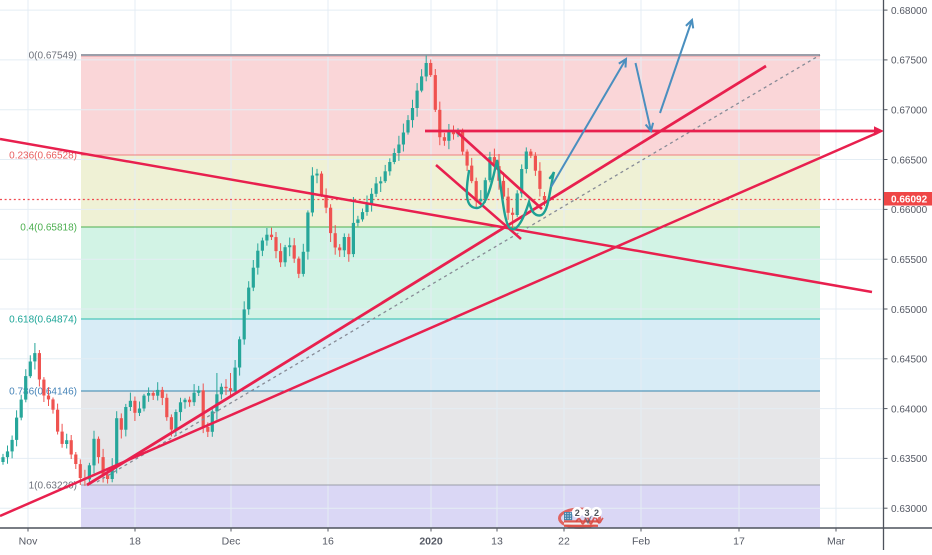 This screenshot has height=555, width=932. What do you see at coordinates (586, 513) in the screenshot?
I see `svg-text: 3` at bounding box center [586, 513].